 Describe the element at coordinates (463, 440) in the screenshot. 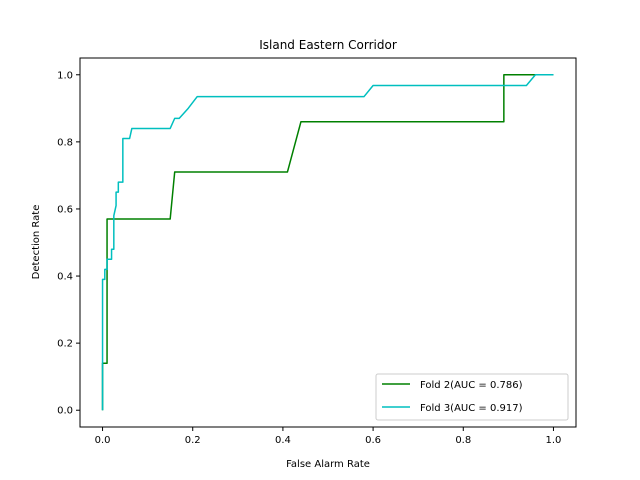

I see `x-tick-label: 0.8` at that location.